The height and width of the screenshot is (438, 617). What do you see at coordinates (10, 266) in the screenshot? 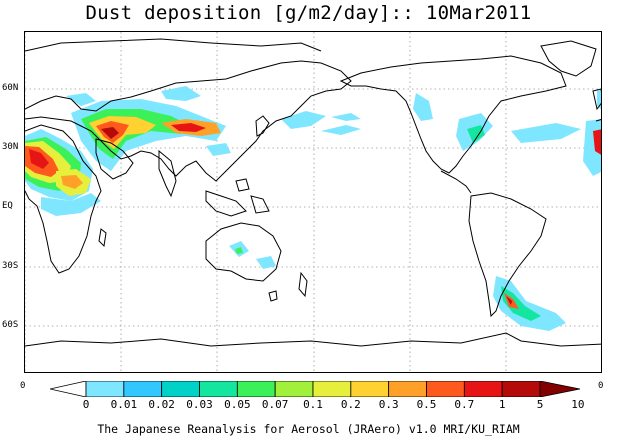
I see `lat-label-30s: 30S` at bounding box center [10, 266].